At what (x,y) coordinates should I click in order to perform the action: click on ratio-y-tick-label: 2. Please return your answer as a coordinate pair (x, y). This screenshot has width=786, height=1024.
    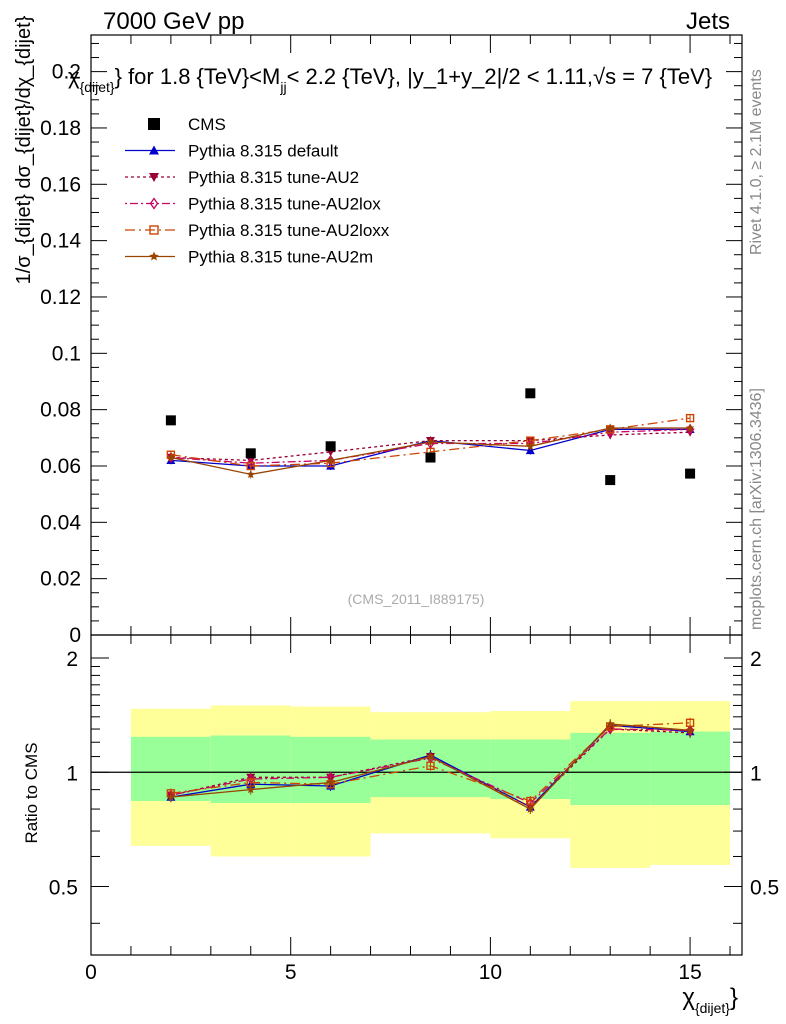
    Looking at the image, I should click on (72, 659).